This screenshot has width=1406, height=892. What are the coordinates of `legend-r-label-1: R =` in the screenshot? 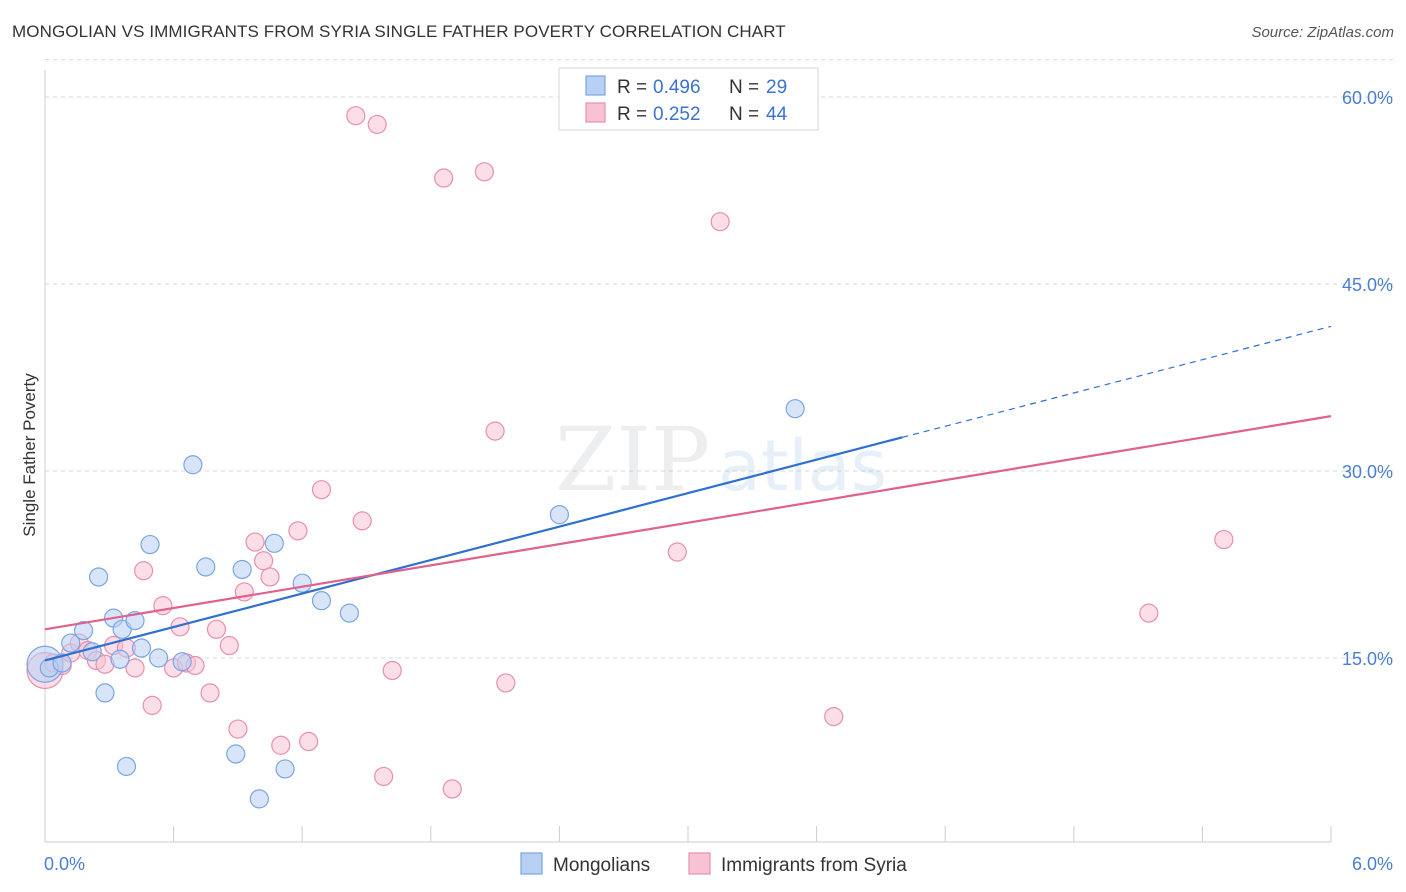 It's located at (632, 87).